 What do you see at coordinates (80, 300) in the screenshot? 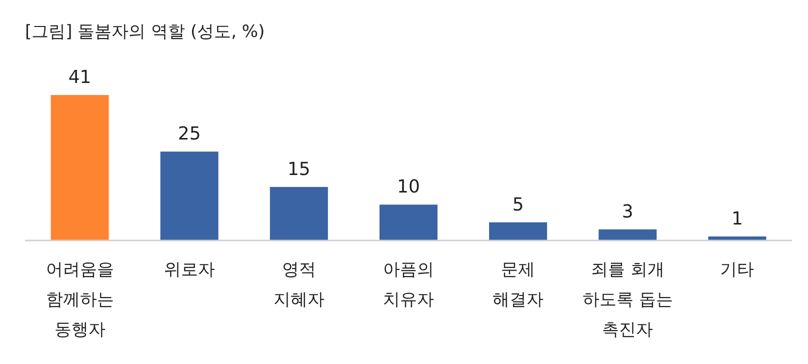
I see `x-tick-label: 어려움을 함께하는 동행자` at bounding box center [80, 300].